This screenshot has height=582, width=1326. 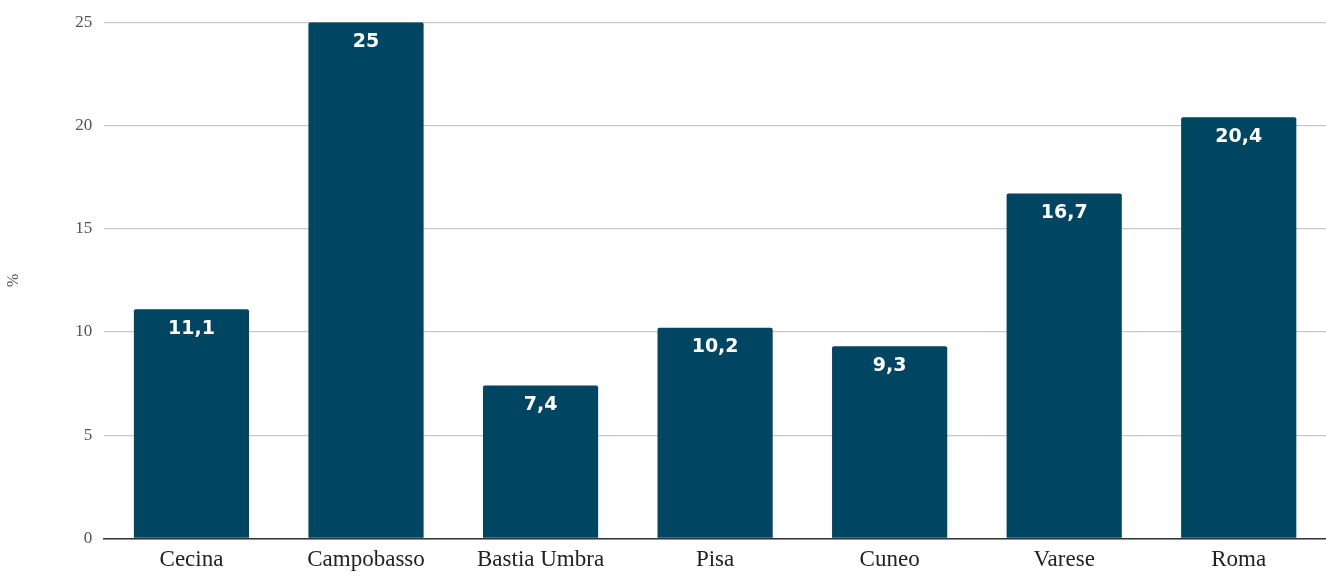 What do you see at coordinates (84, 331) in the screenshot?
I see `y-tick-label: 10` at bounding box center [84, 331].